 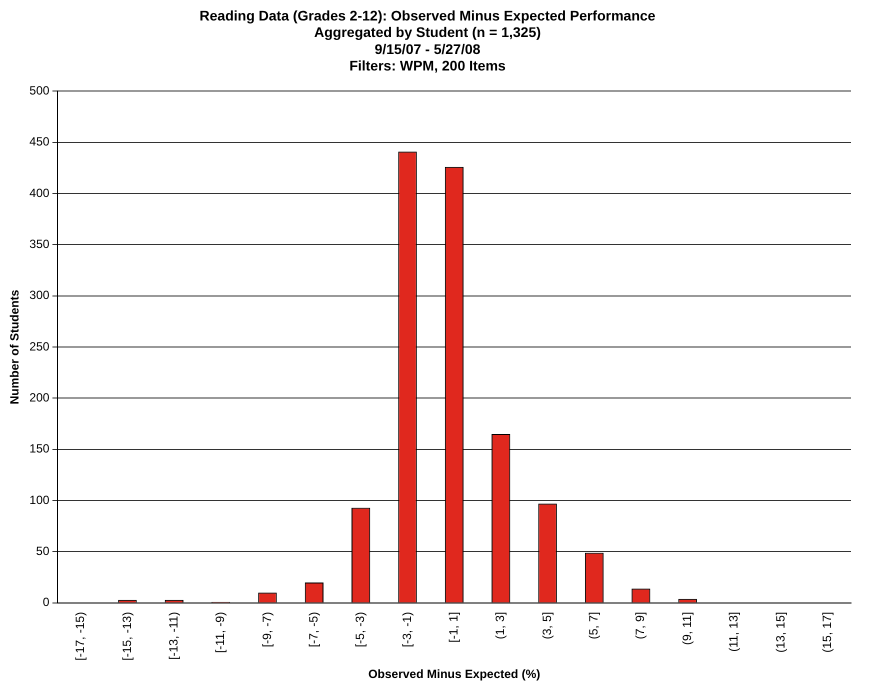 What do you see at coordinates (427, 32) in the screenshot?
I see `text: Aggregated by Student (n = 1,325)` at bounding box center [427, 32].